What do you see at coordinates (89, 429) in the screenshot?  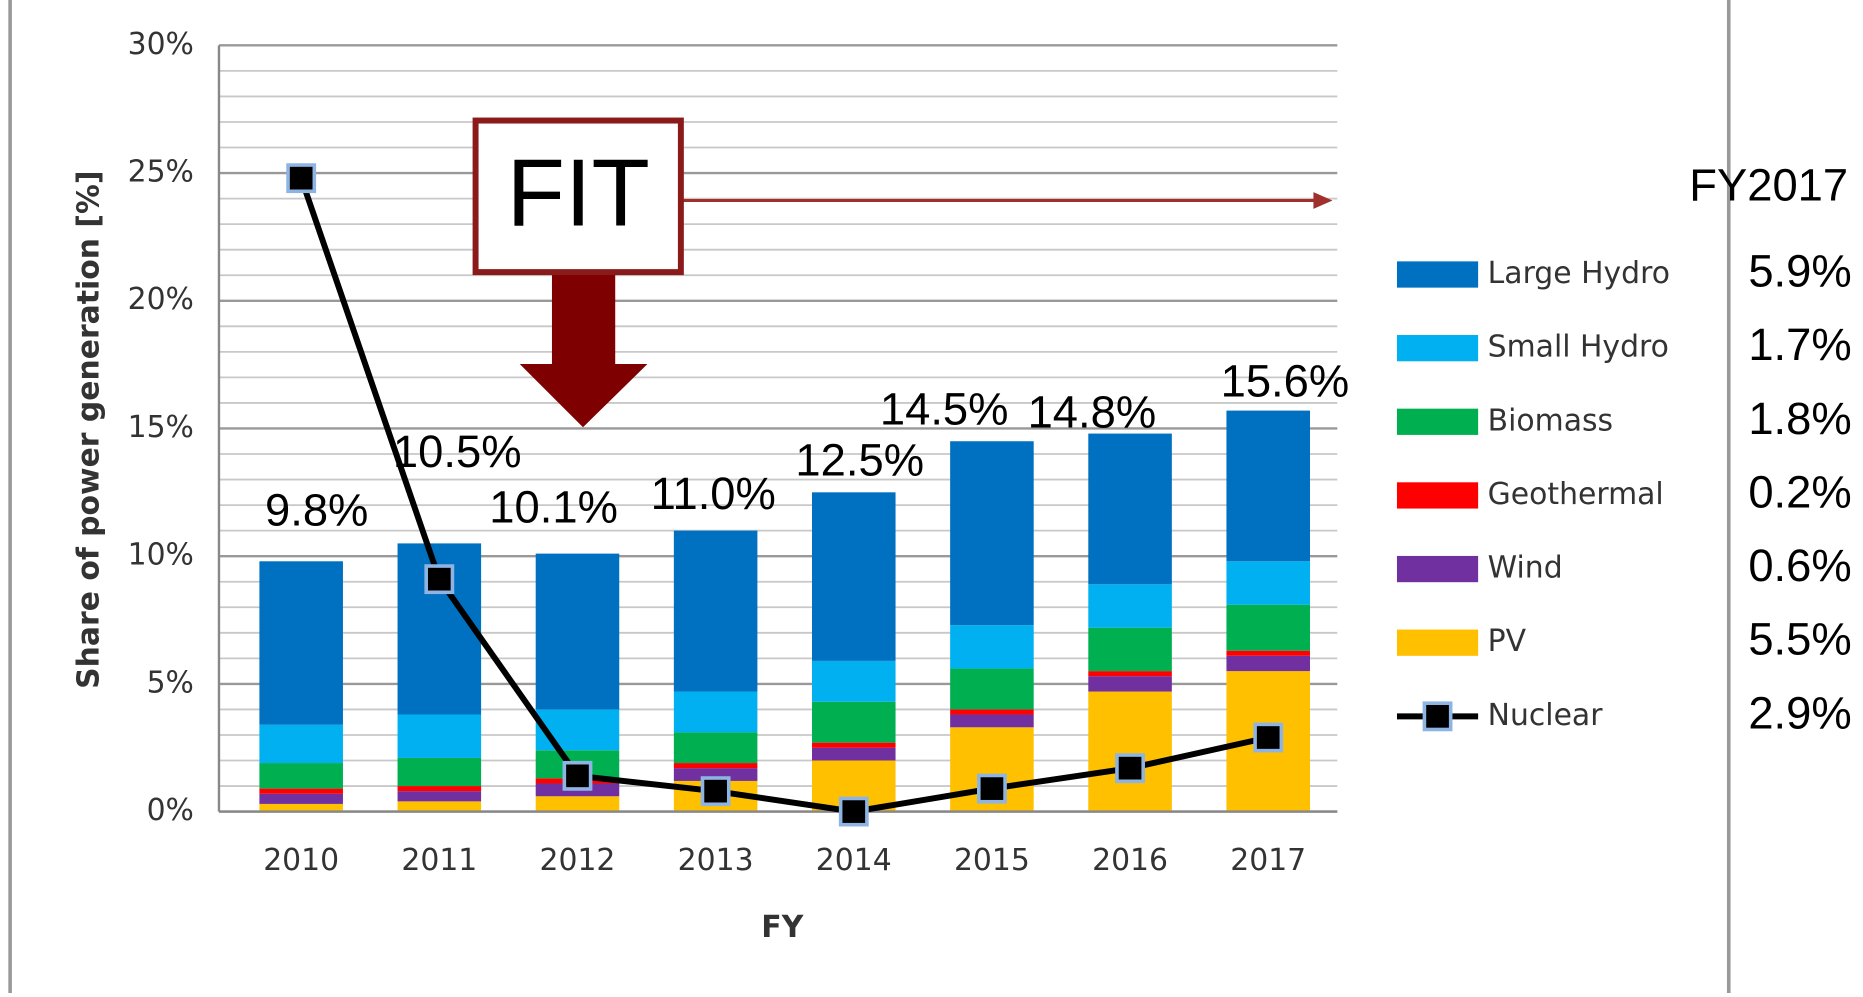 I see `y-axis-title: Share of power generation [%]` at bounding box center [89, 429].